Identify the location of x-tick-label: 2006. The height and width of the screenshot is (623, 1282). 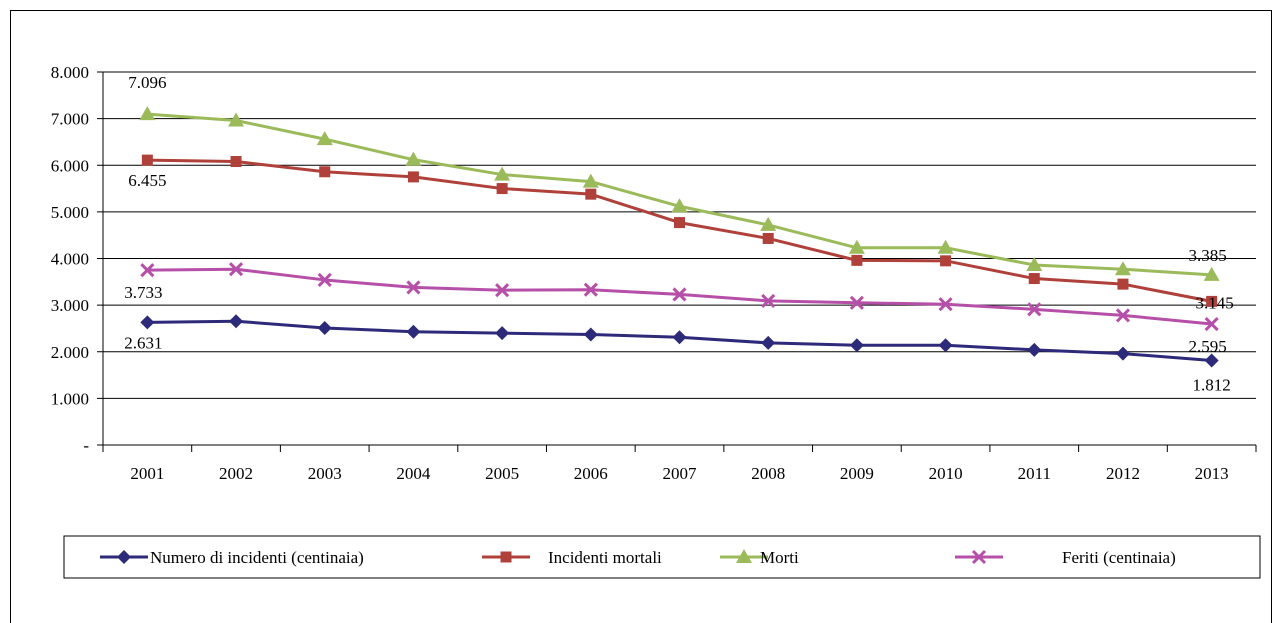
(591, 473).